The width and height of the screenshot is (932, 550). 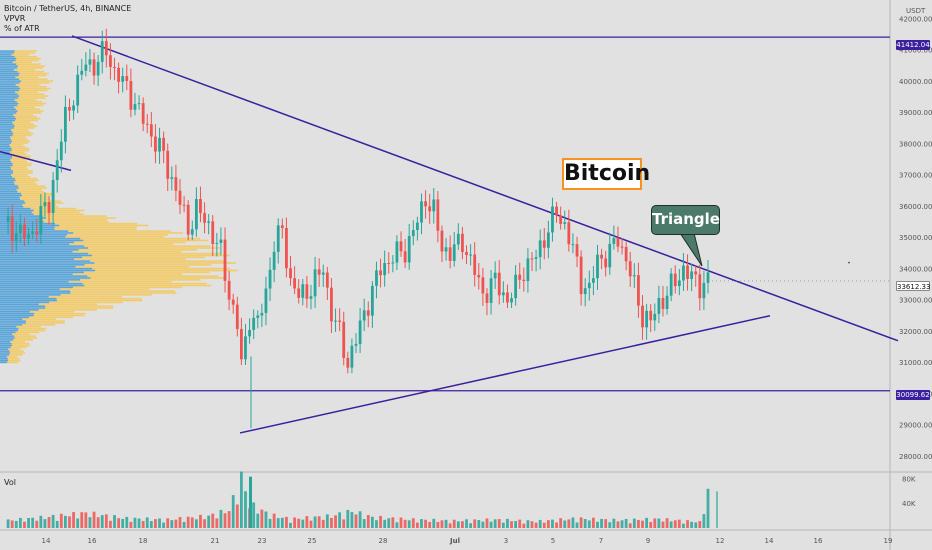 What do you see at coordinates (915, 82) in the screenshot?
I see `price-tick-label: 40000.00` at bounding box center [915, 82].